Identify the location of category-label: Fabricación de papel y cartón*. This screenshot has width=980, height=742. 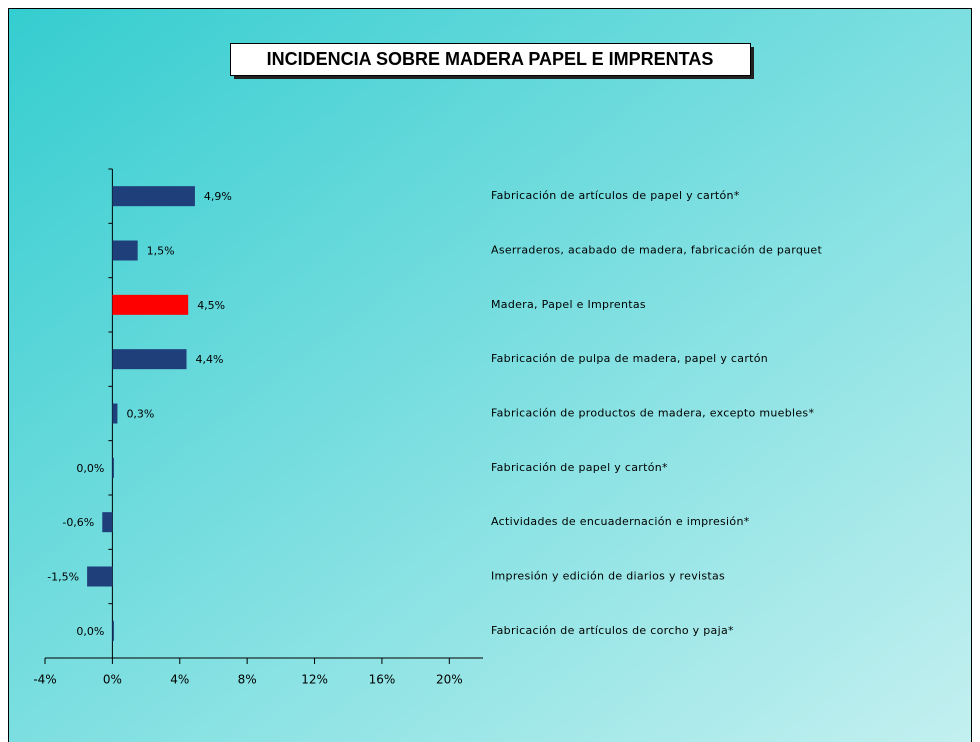
(579, 467).